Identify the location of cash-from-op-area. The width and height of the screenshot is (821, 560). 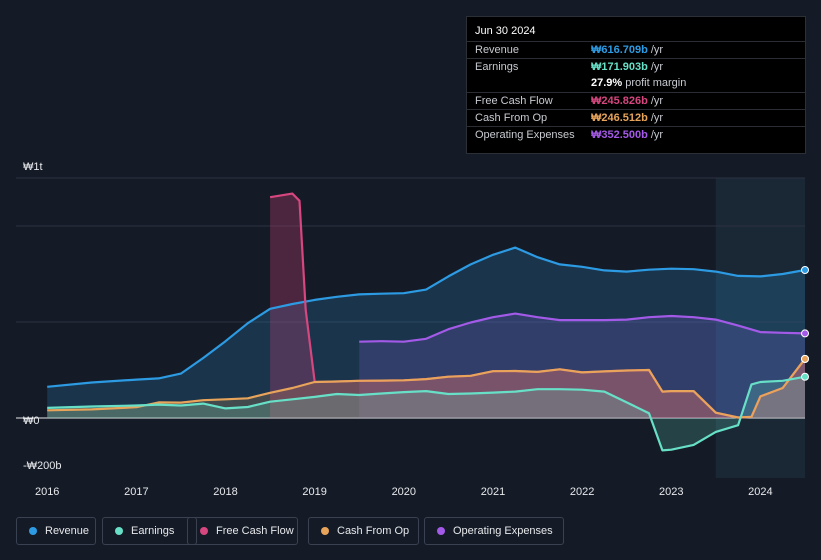
(426, 388).